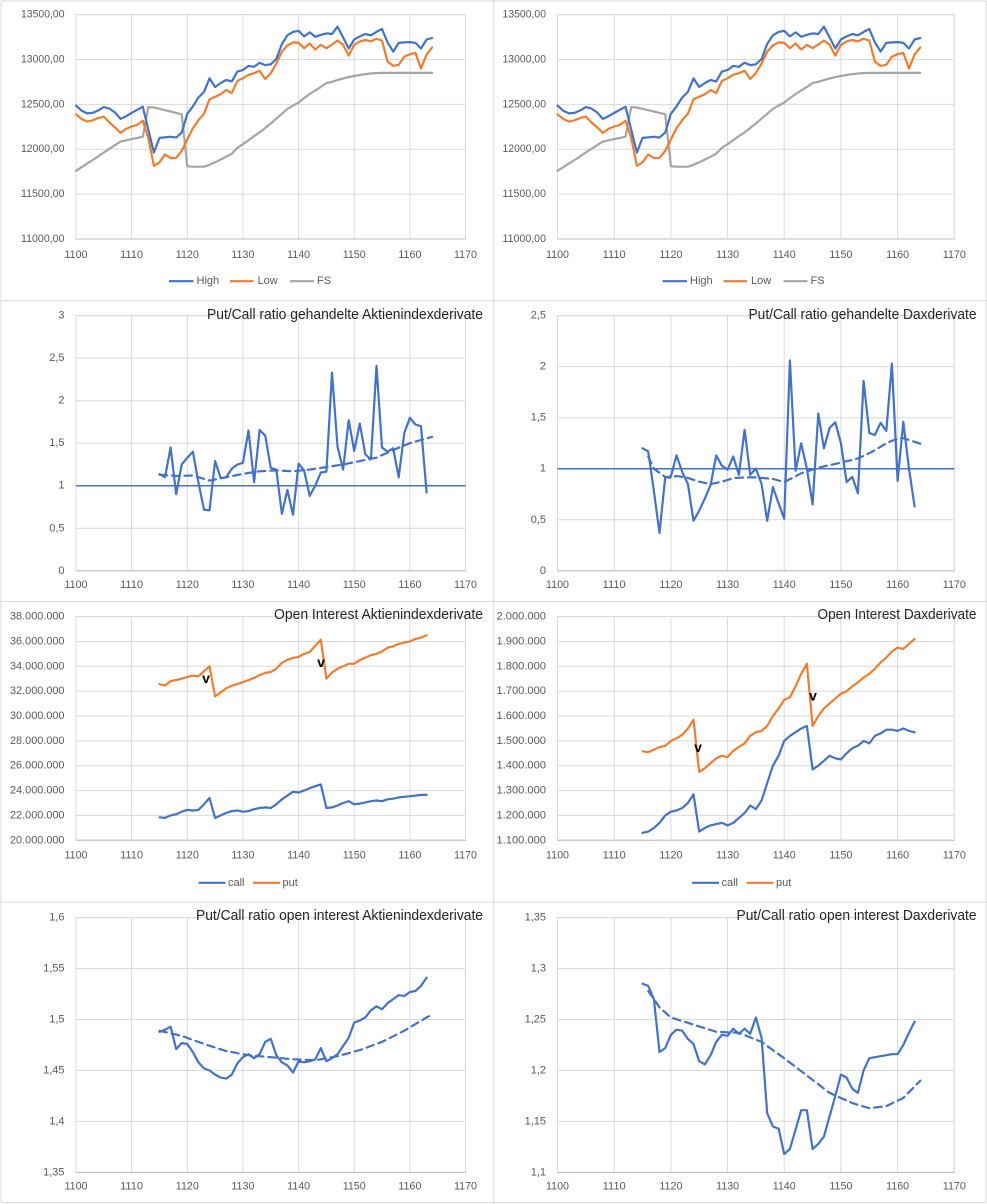  Describe the element at coordinates (378, 615) in the screenshot. I see `svg-text:Open Interest Aktienindexderiv: Open Interest Aktienindexderivate` at that location.